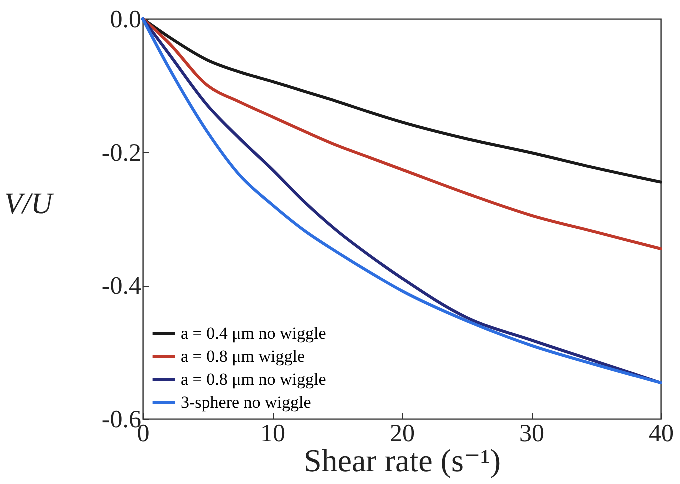 The height and width of the screenshot is (484, 680). I want to click on x-tick-label: 10, so click(273, 434).